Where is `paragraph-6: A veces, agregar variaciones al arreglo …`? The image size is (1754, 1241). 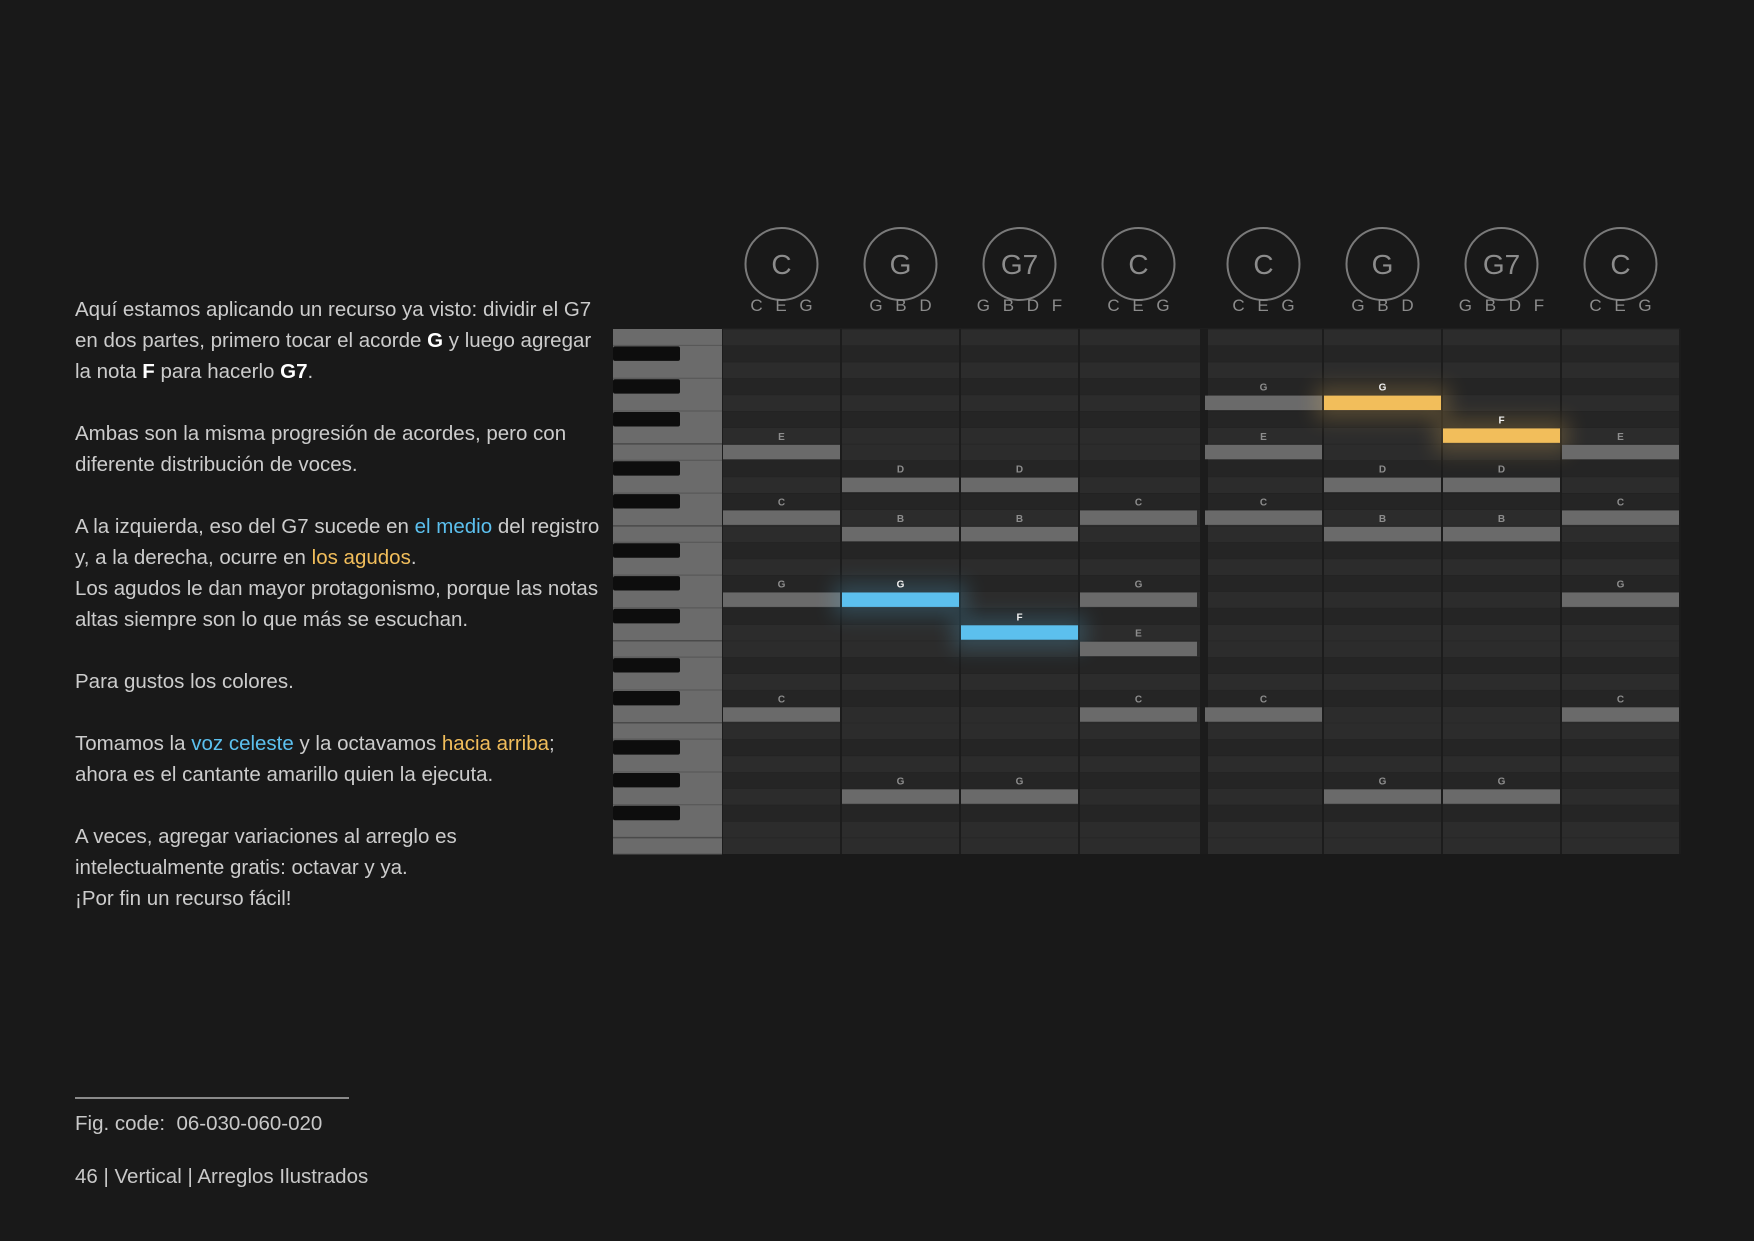 paragraph-6: A veces, agregar variaciones al arreglo … is located at coordinates (340, 867).